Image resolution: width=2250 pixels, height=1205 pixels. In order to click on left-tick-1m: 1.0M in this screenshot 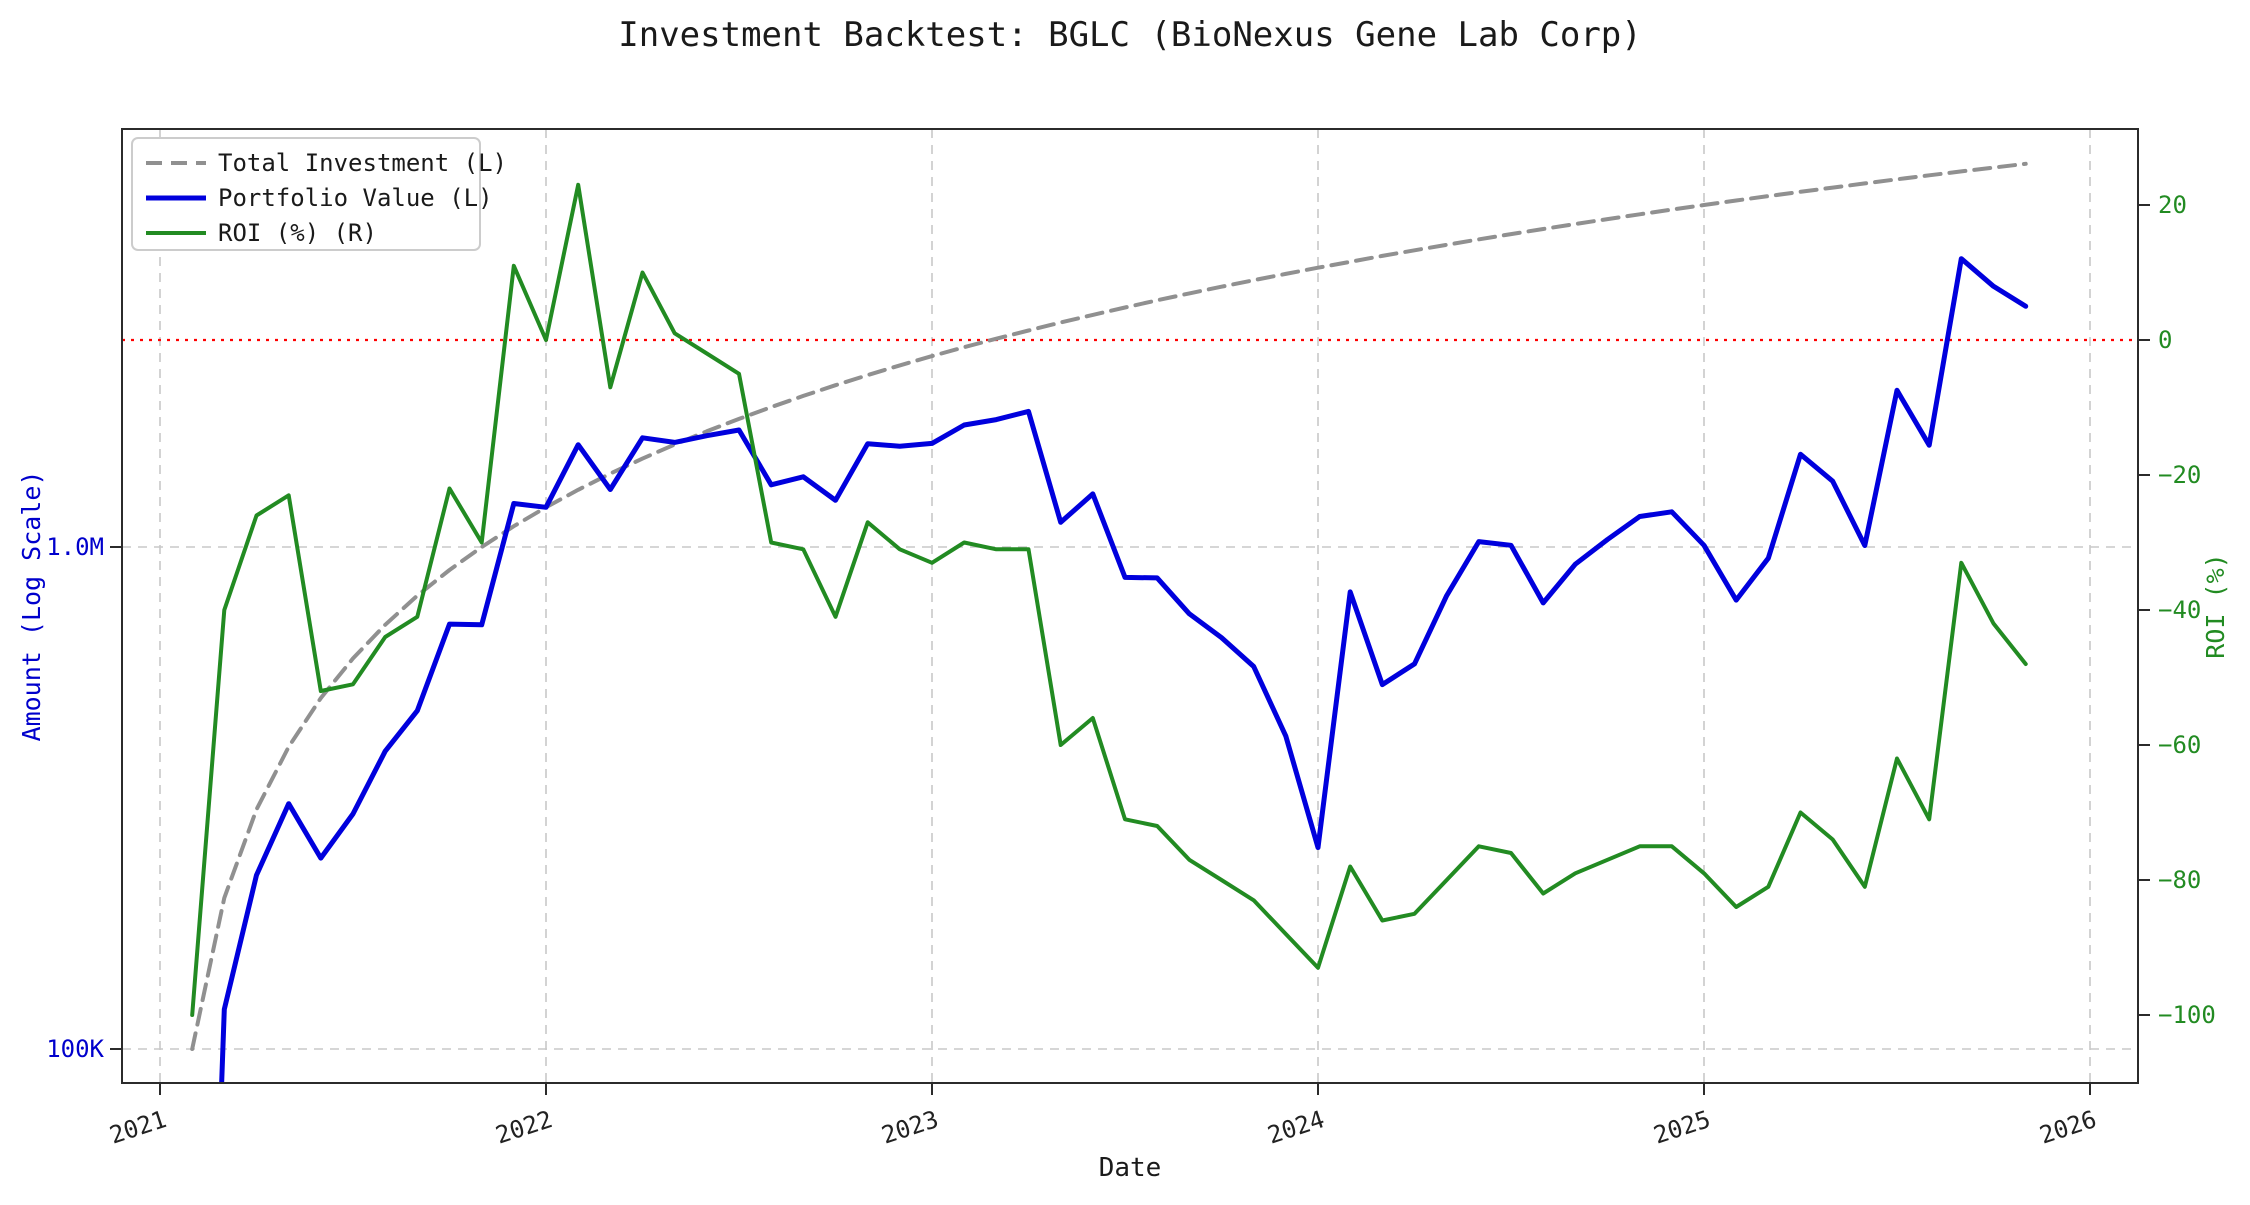, I will do `click(75, 547)`.